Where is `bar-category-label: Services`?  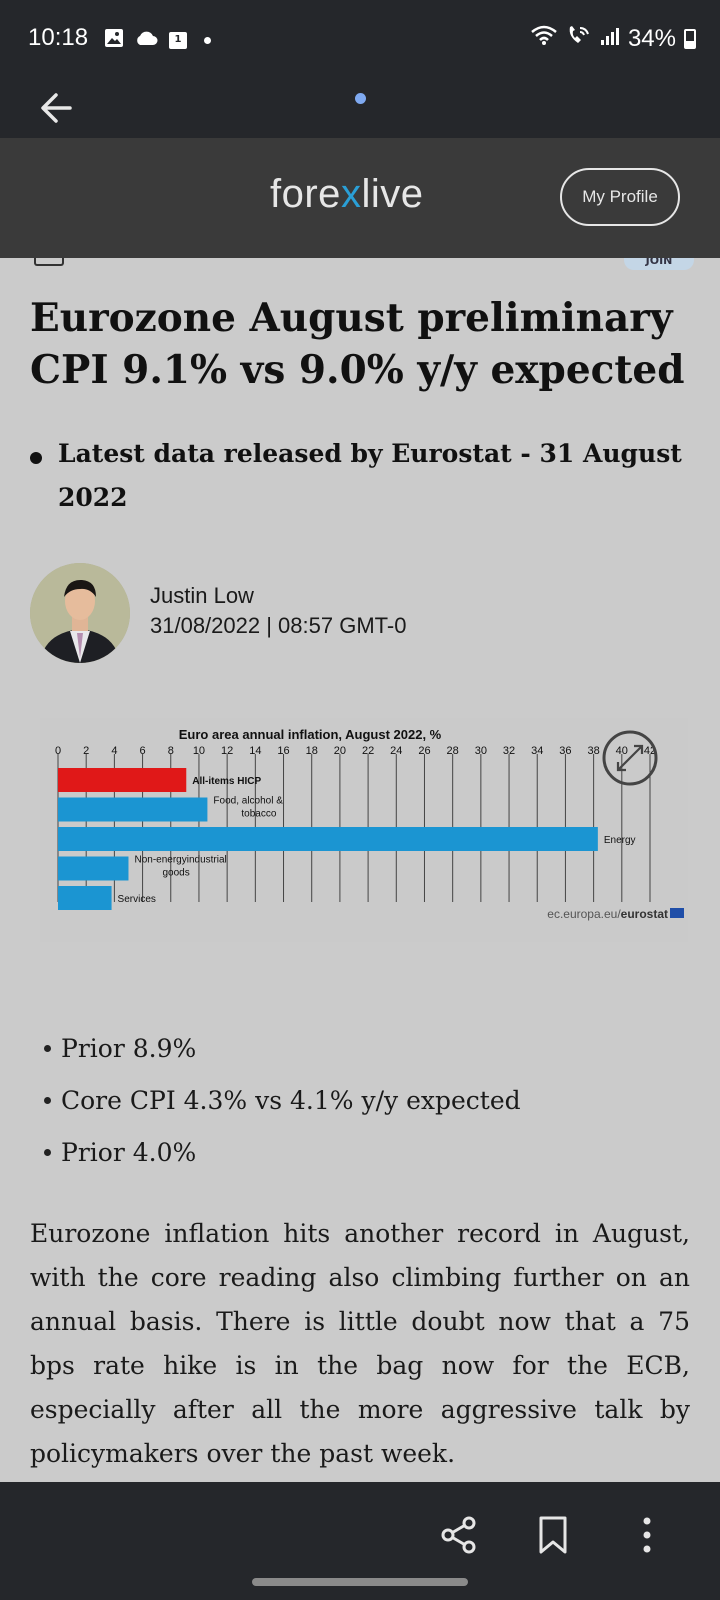 bar-category-label: Services is located at coordinates (137, 899).